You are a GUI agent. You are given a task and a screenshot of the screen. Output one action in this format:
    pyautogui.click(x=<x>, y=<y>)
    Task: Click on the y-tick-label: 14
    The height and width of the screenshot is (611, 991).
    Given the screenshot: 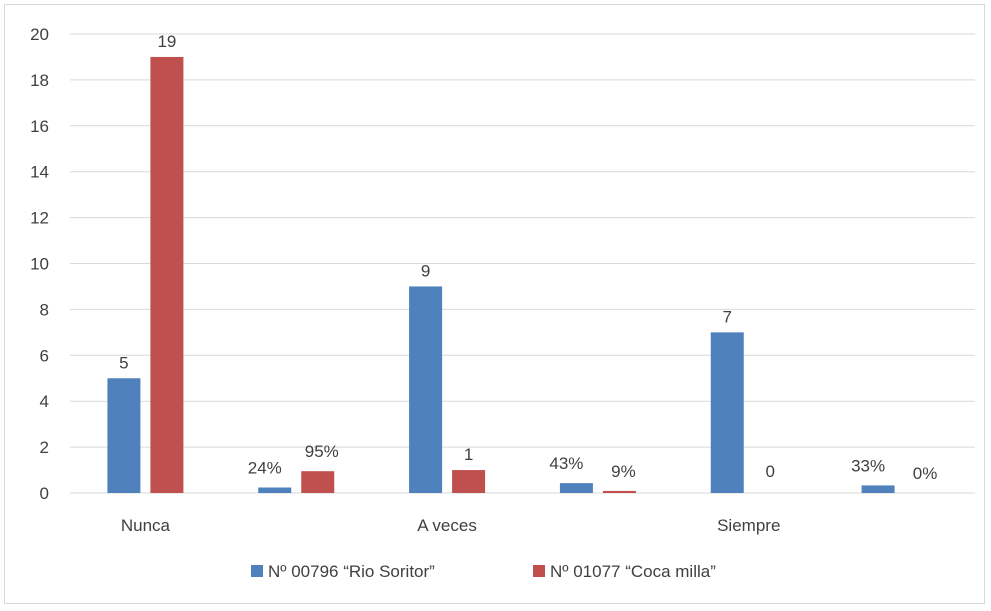 What is the action you would take?
    pyautogui.click(x=39, y=172)
    